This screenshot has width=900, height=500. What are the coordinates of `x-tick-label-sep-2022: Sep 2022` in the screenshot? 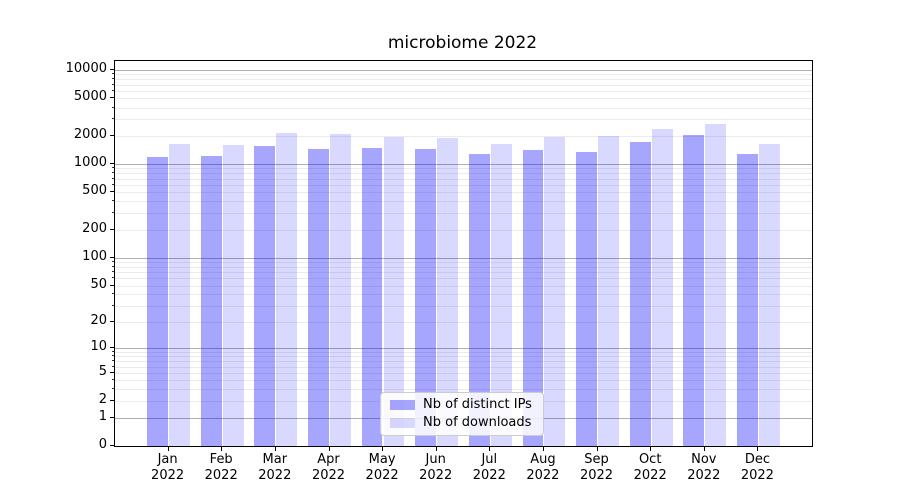 It's located at (596, 467).